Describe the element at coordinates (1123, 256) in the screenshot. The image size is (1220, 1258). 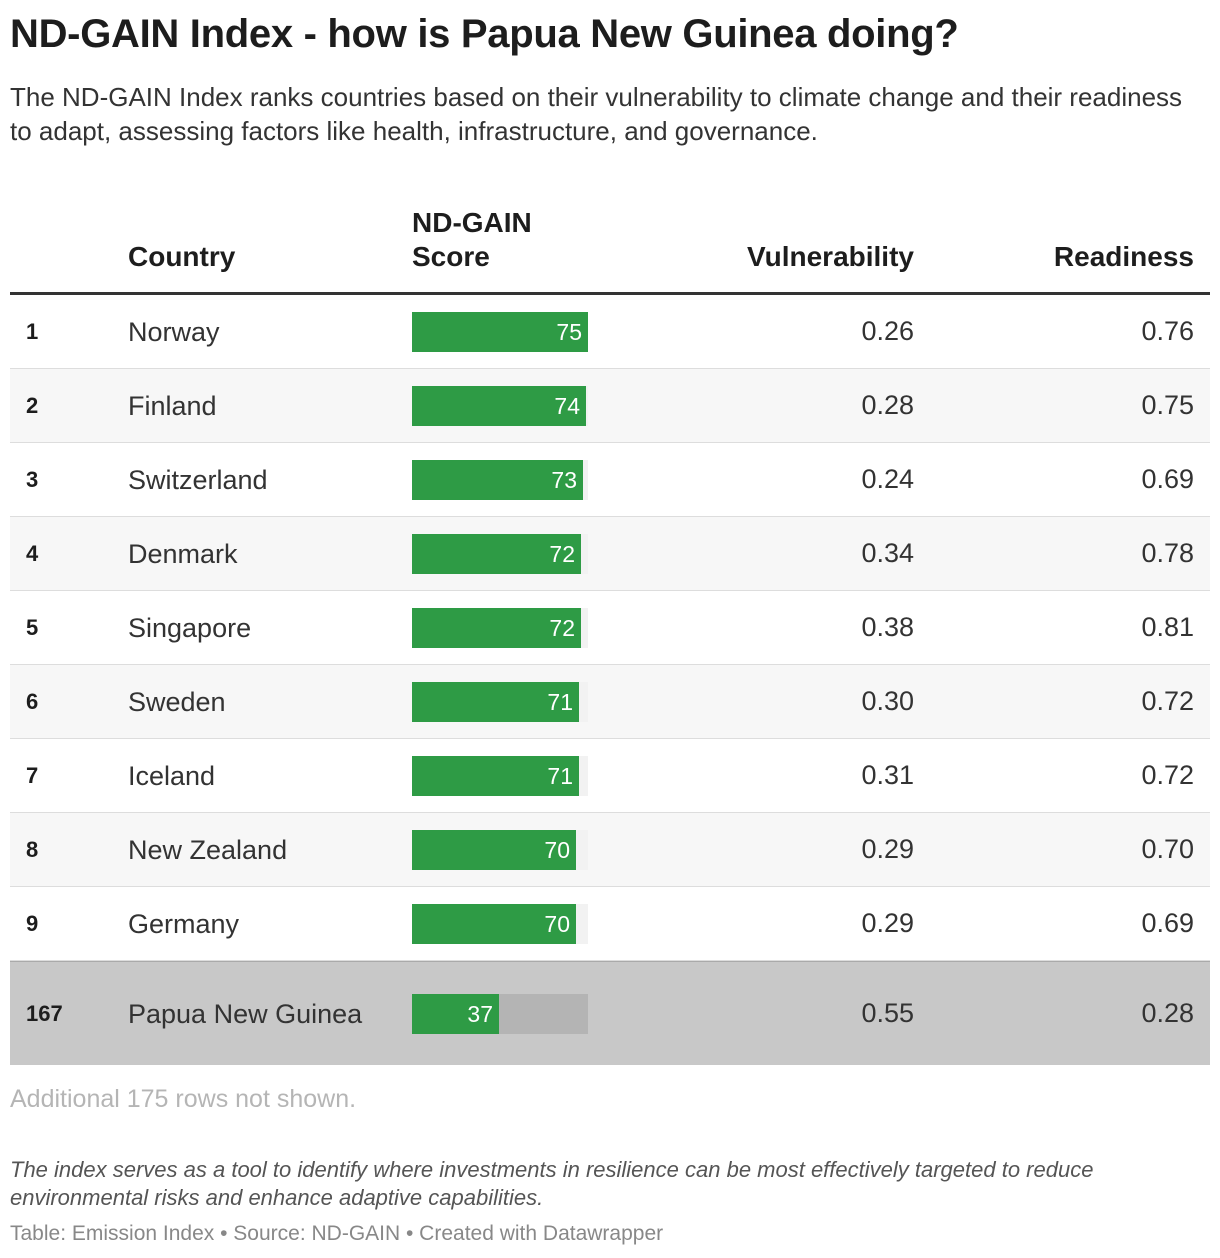
I see `column-header-readiness: Readiness` at that location.